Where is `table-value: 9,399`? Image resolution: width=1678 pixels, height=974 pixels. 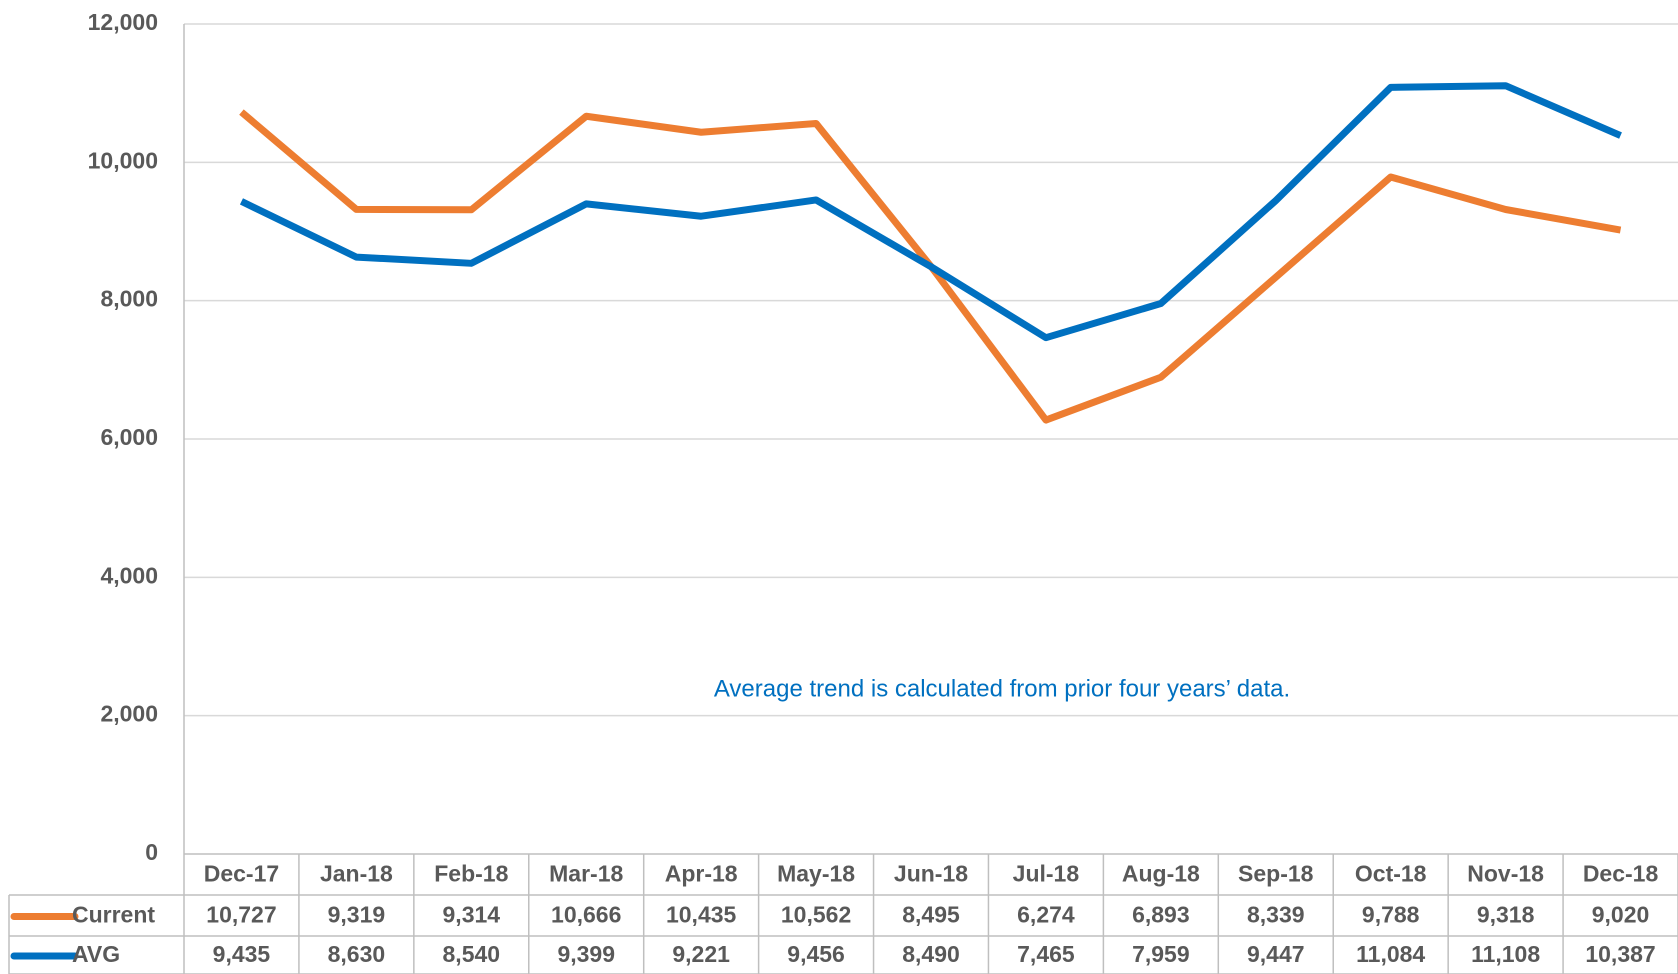 table-value: 9,399 is located at coordinates (586, 954).